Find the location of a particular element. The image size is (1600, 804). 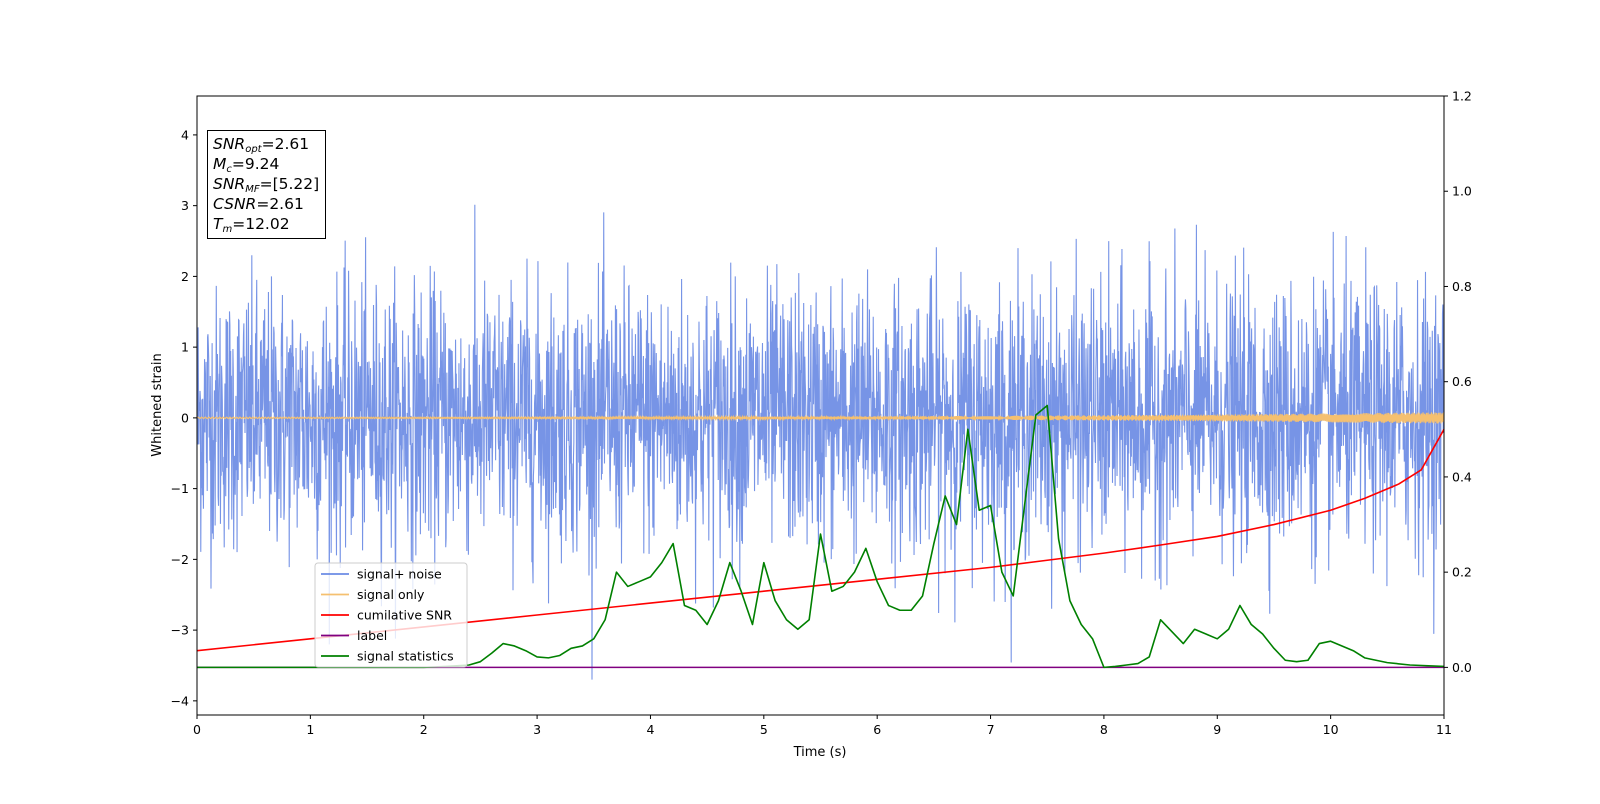

y-tick-label: −4 is located at coordinates (180, 700).